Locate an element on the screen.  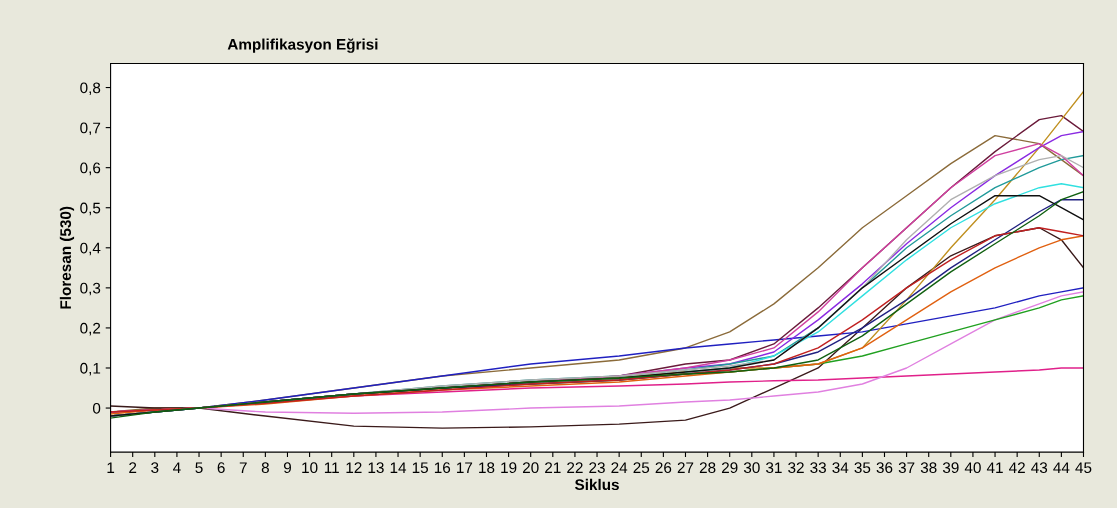
x-tick-label: 25 is located at coordinates (641, 468).